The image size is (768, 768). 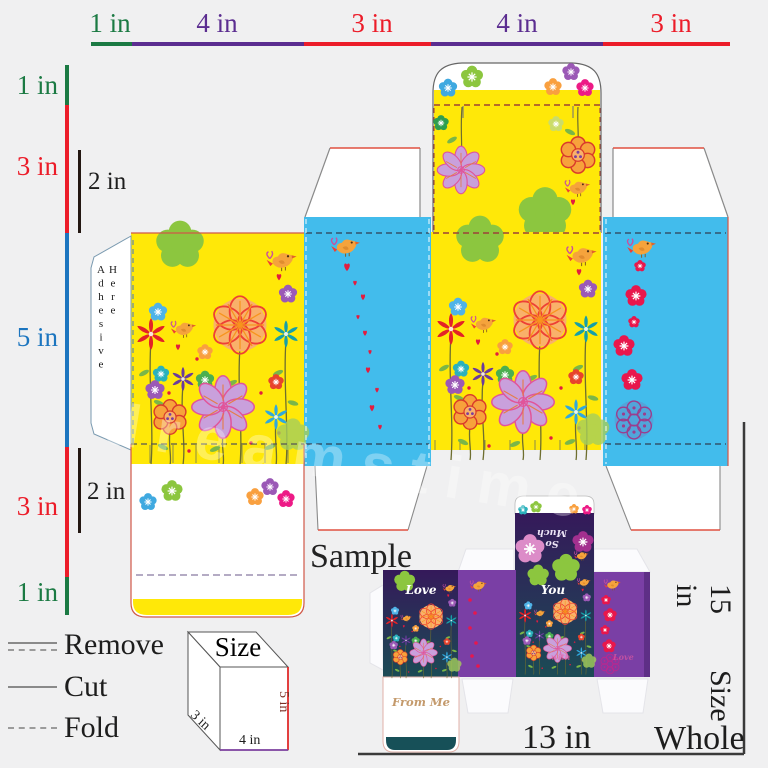 I want to click on lid-panel, so click(x=517, y=150).